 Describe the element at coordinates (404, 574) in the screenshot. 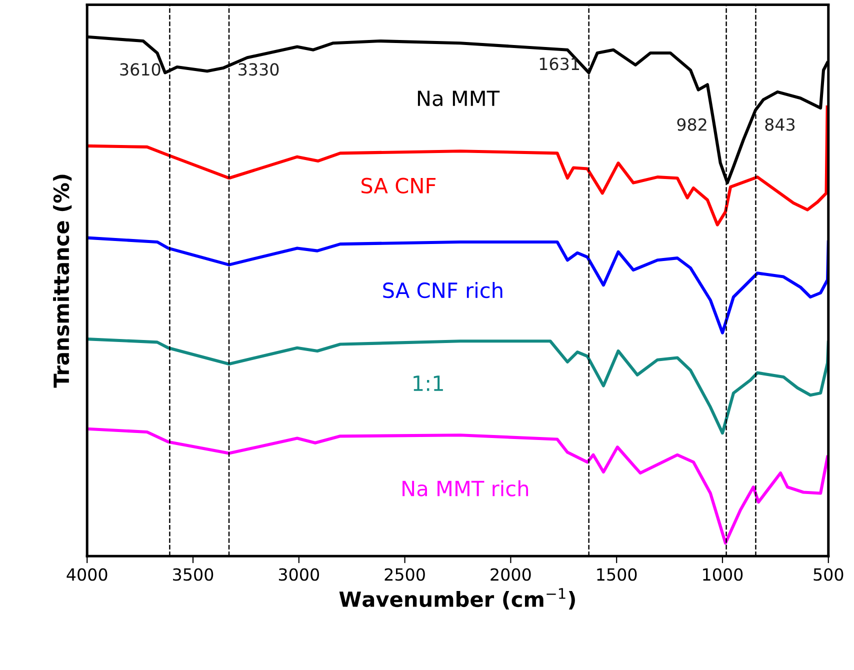

I see `x-tick-label: 2500` at that location.